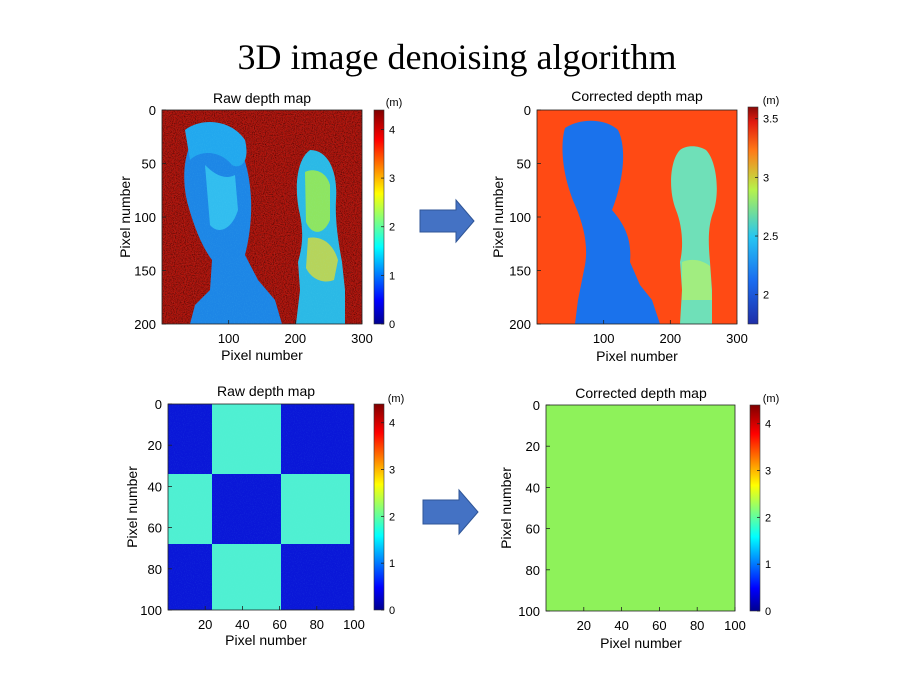 This screenshot has height=697, width=914. Describe the element at coordinates (534, 508) in the screenshot. I see `chart4-y-ticks: 0 20 40 60 80 100` at that location.